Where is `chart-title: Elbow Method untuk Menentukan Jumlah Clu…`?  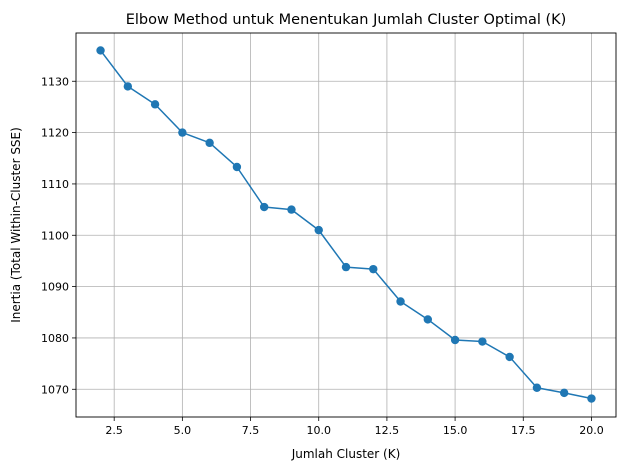 chart-title: Elbow Method untuk Menentukan Jumlah Clu… is located at coordinates (346, 20).